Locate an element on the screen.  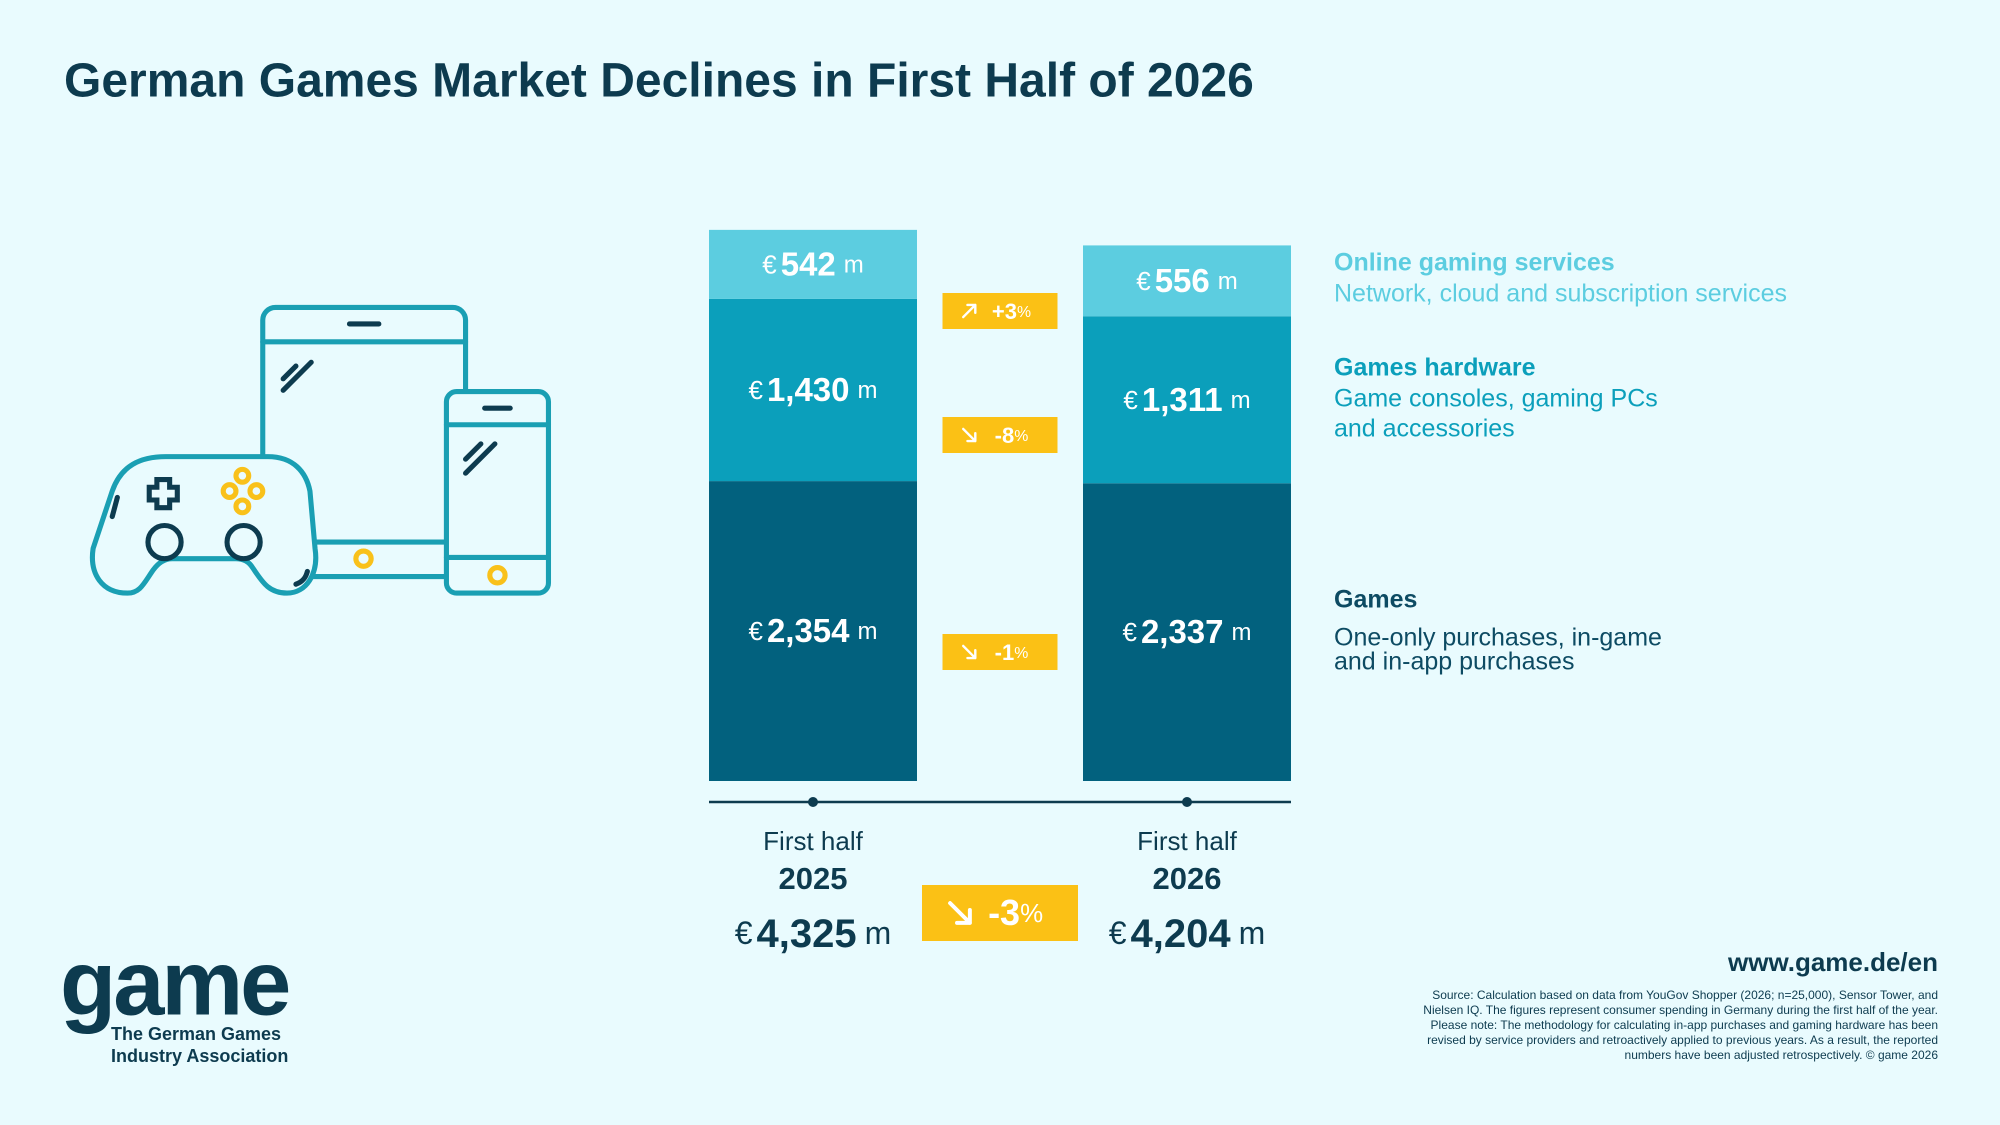
value: 2,354 is located at coordinates (808, 630).